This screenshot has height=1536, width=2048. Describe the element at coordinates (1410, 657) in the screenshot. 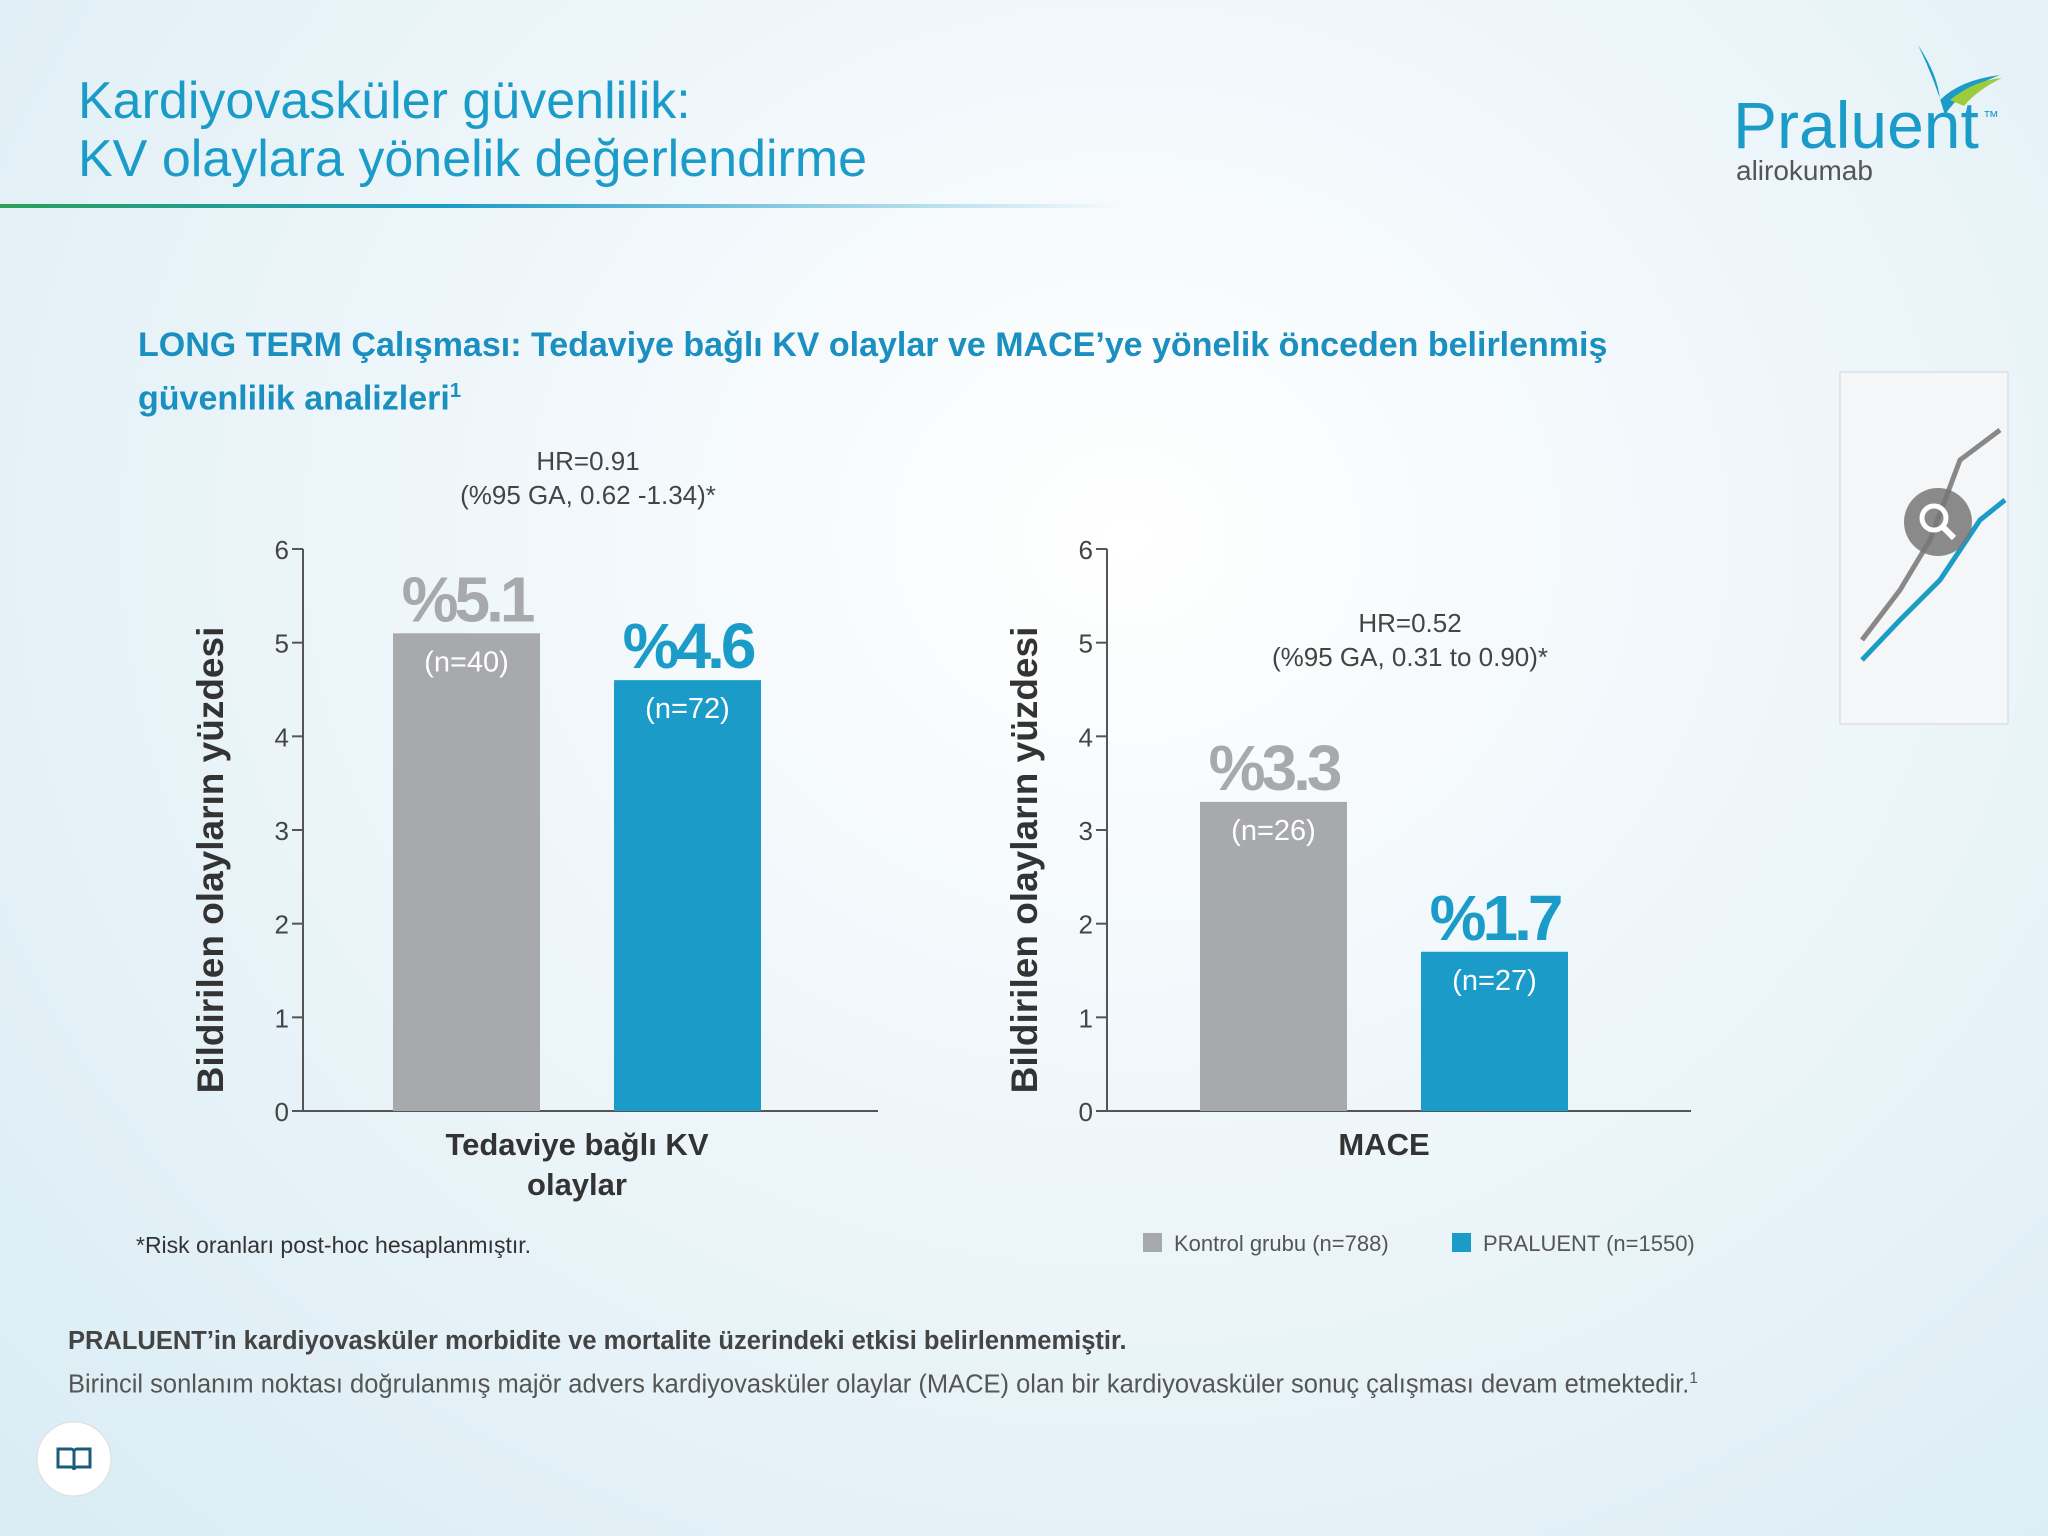

I see `annotation: (%95 GA, 0.31 to 0.90)*` at that location.